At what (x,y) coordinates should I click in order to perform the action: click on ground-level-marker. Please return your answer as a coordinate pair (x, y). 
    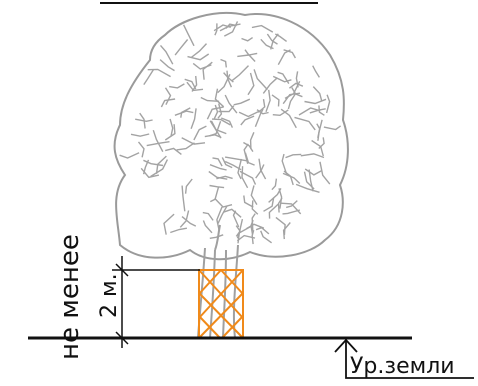
    Looking at the image, I should click on (404, 358).